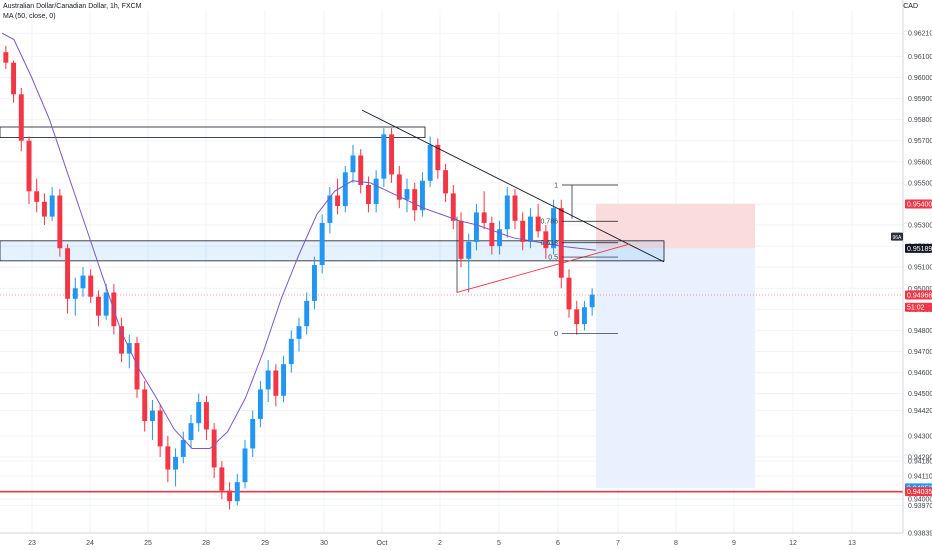  I want to click on drawings: 1 0.786 0.618 0.5 0, so click(513, 223).